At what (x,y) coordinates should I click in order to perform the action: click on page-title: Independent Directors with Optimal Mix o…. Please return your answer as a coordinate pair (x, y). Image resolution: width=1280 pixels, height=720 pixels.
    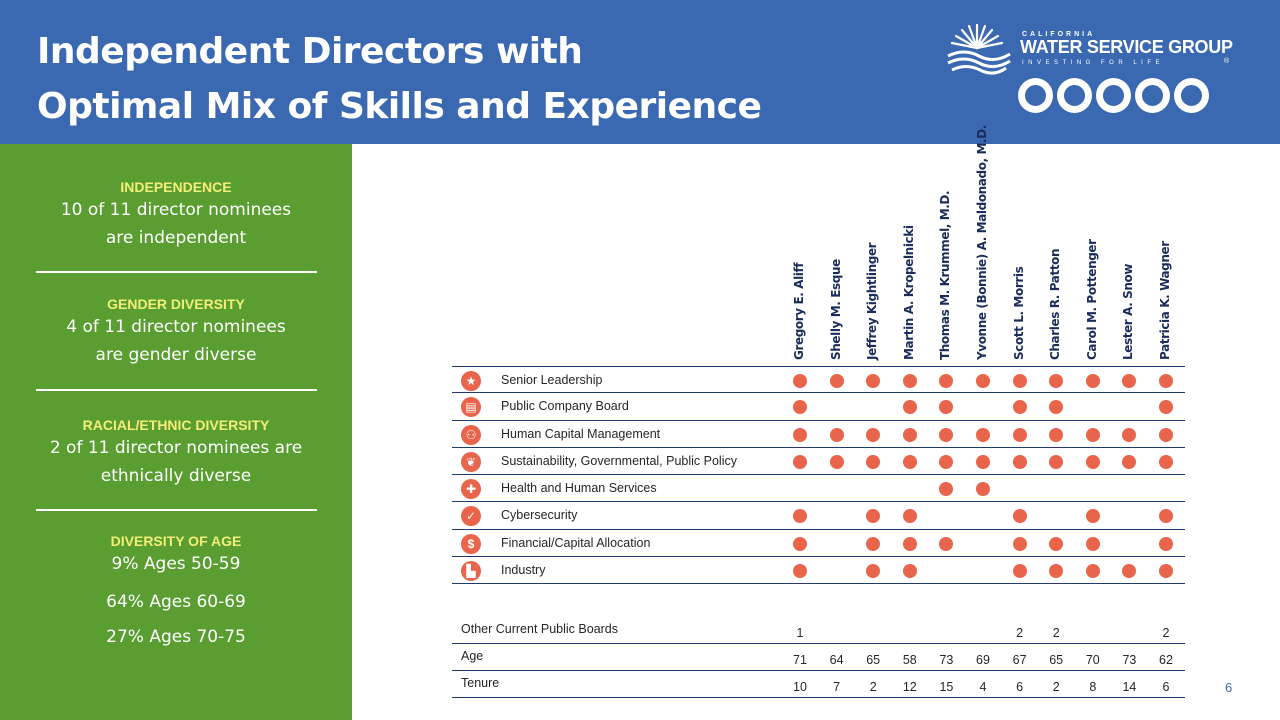
    Looking at the image, I should click on (399, 79).